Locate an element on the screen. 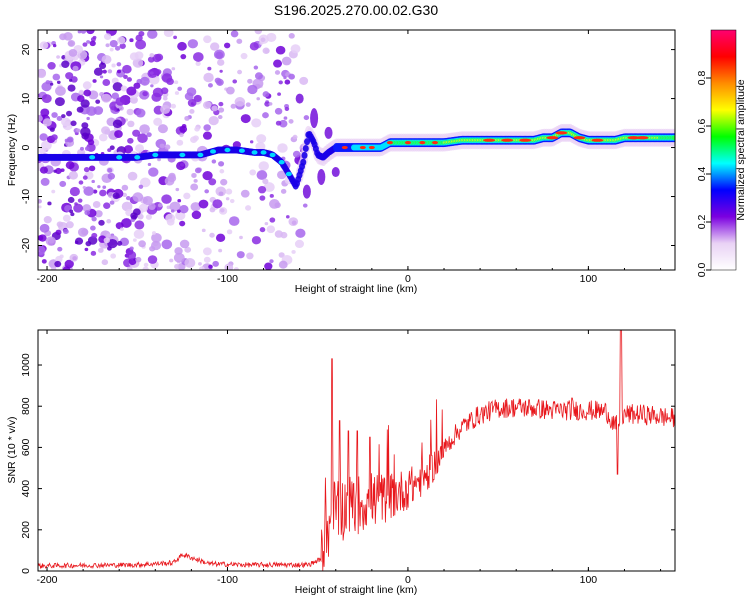 Image resolution: width=750 pixels, height=600 pixels. x-tick-label: -200 is located at coordinates (47, 580).